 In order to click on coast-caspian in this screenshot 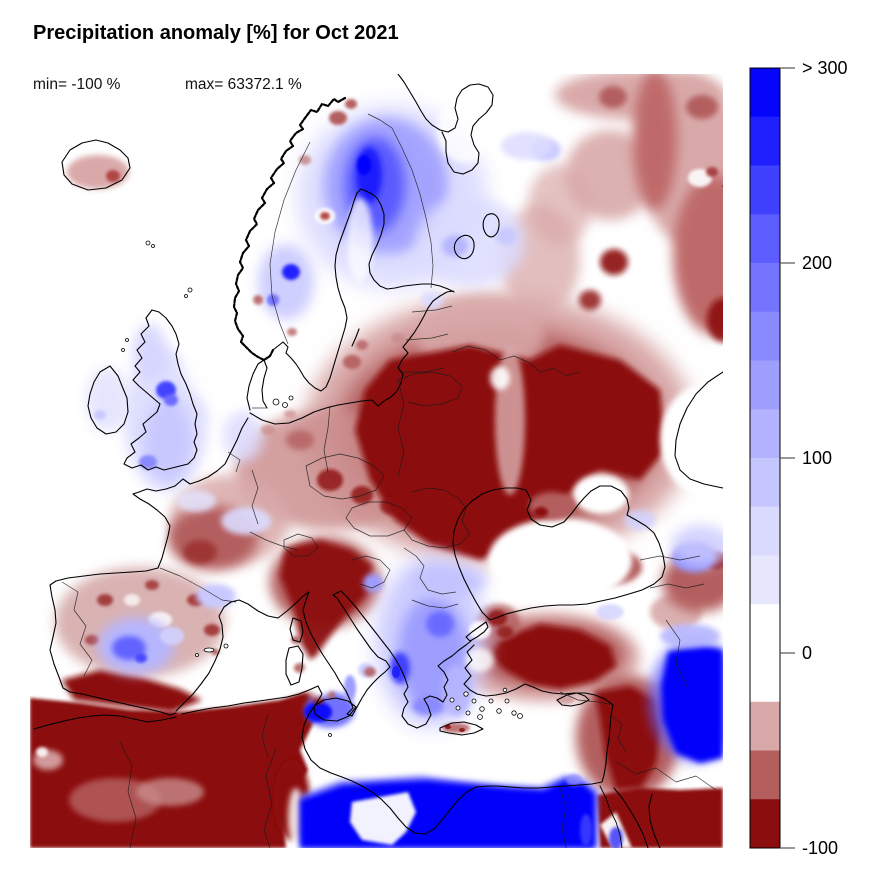, I will do `click(698, 430)`.